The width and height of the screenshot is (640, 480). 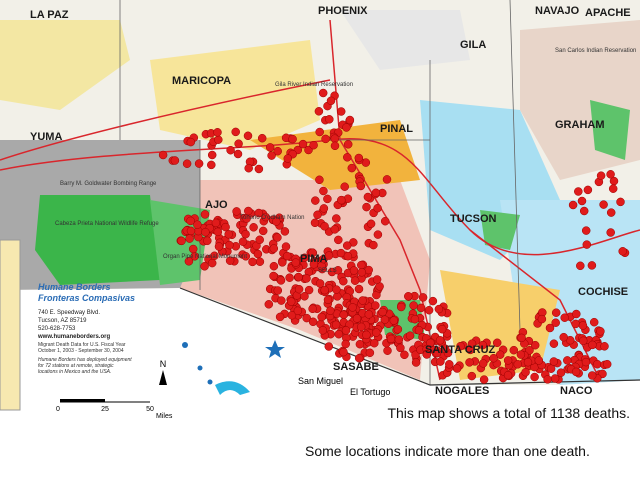 I want to click on place-label: PINAL, so click(x=396, y=129).